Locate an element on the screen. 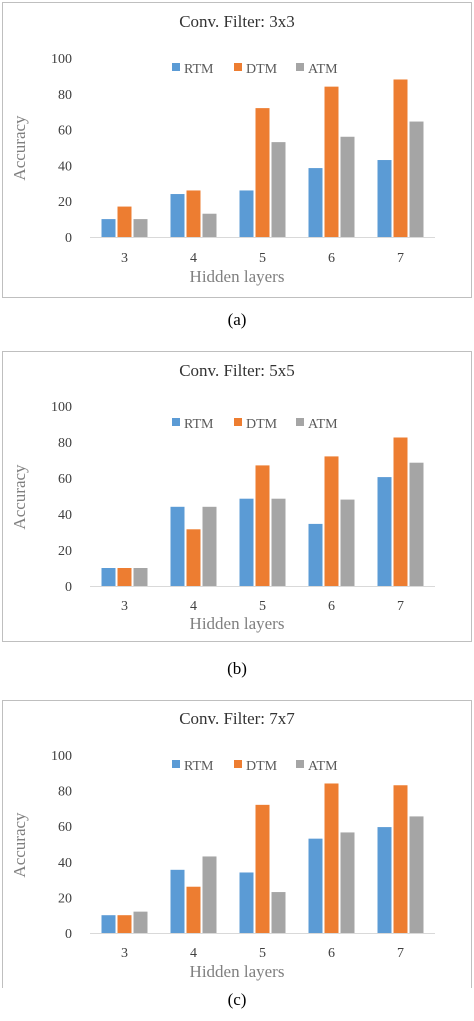 This screenshot has height=1021, width=474. chart-title: Conv. Filter: 7x7 is located at coordinates (237, 718).